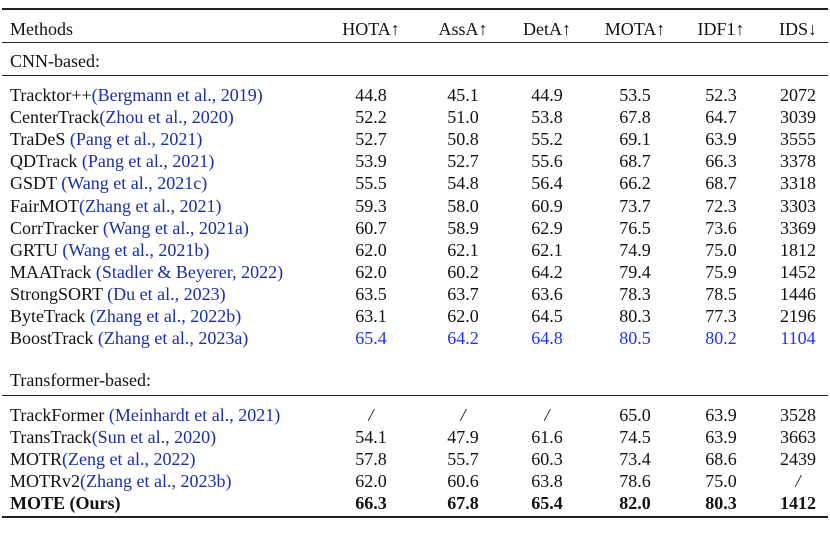 The width and height of the screenshot is (830, 542). What do you see at coordinates (547, 316) in the screenshot?
I see `metric-value: 64.5` at bounding box center [547, 316].